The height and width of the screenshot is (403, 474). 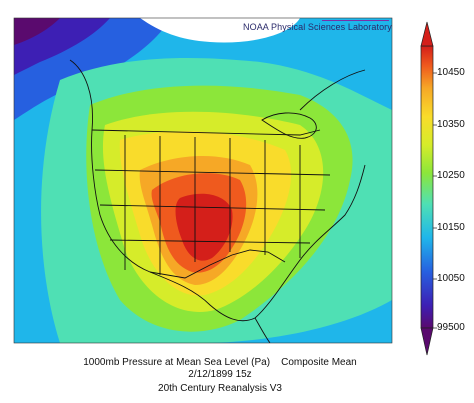 I want to click on colorbar-tick-10250: 10250, so click(x=451, y=175).